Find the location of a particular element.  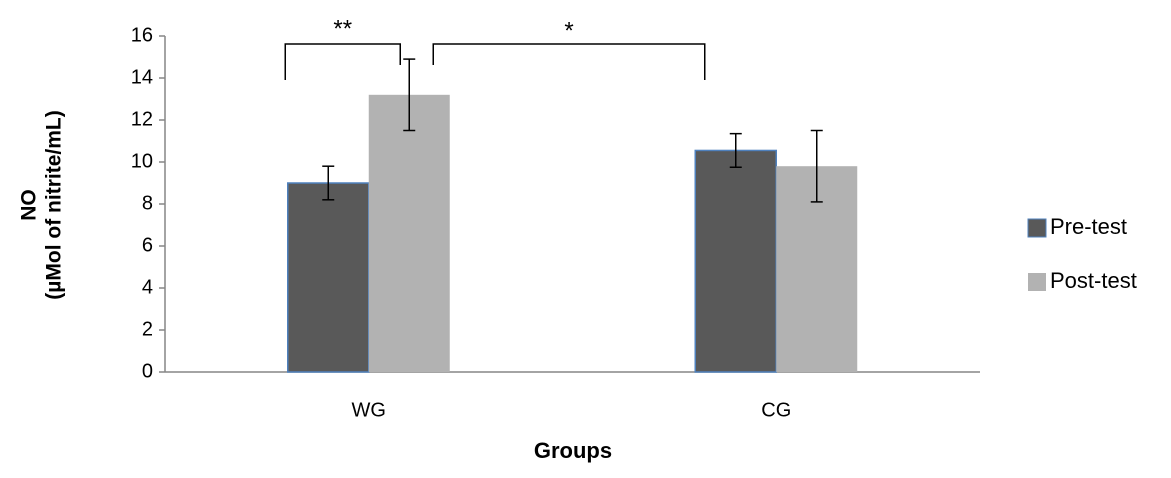

y-axis-title: (µMol of nitrite/mL) is located at coordinates (54, 204).